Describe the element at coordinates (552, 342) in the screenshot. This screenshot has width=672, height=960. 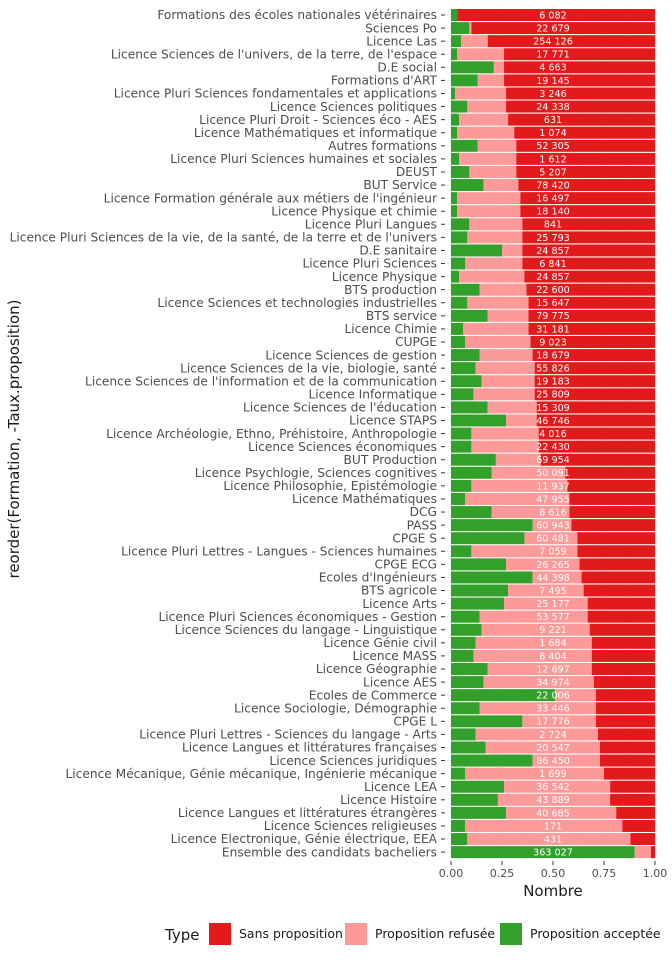
I see `count-label: 9 023` at that location.